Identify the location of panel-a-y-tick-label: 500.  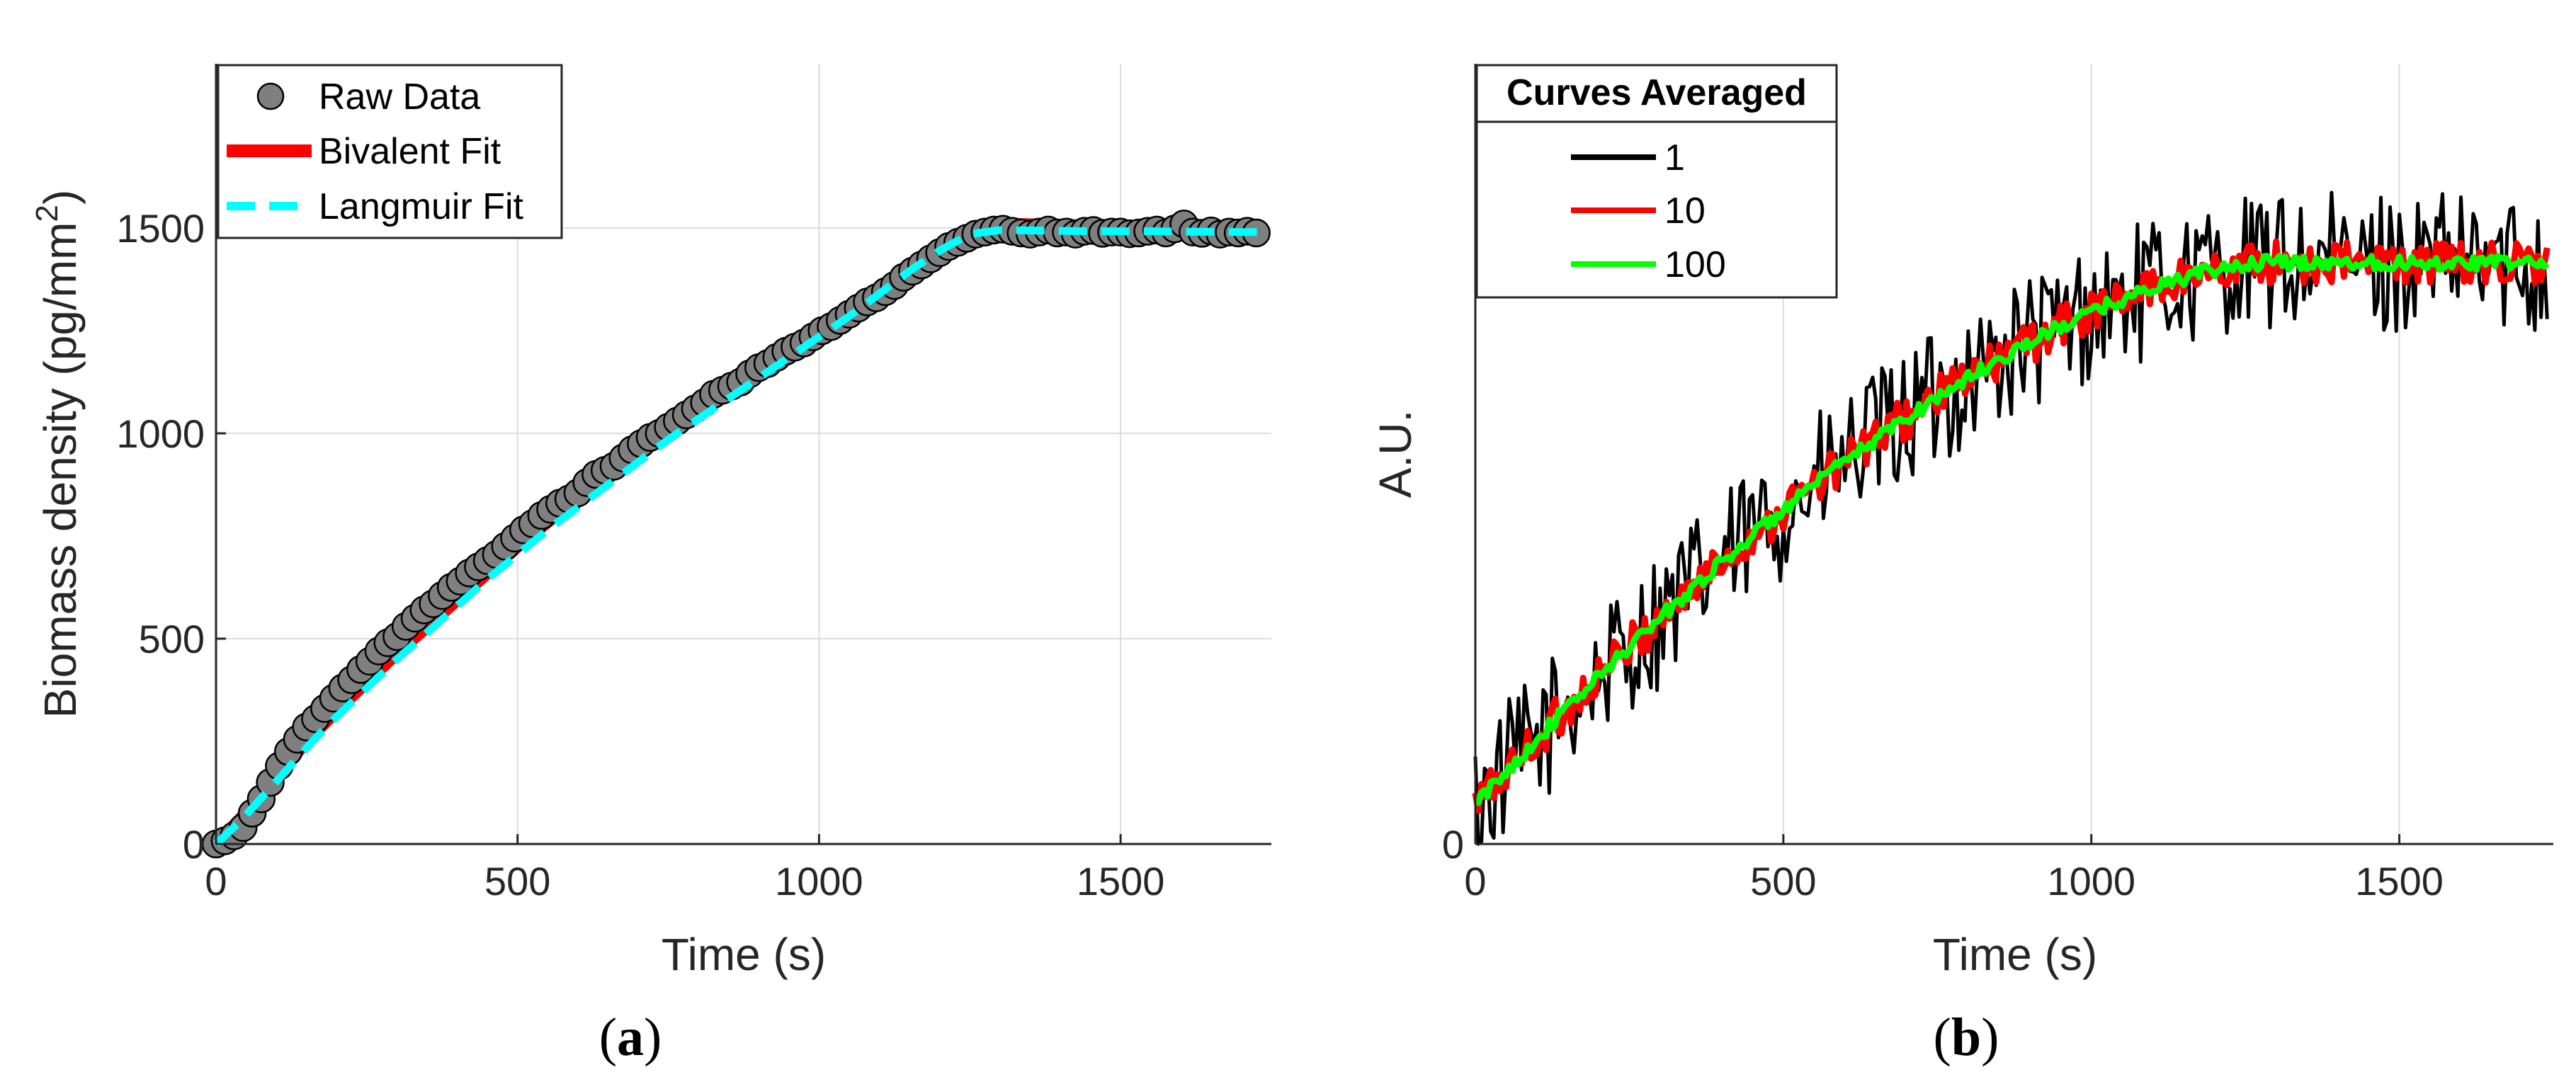
(172, 639).